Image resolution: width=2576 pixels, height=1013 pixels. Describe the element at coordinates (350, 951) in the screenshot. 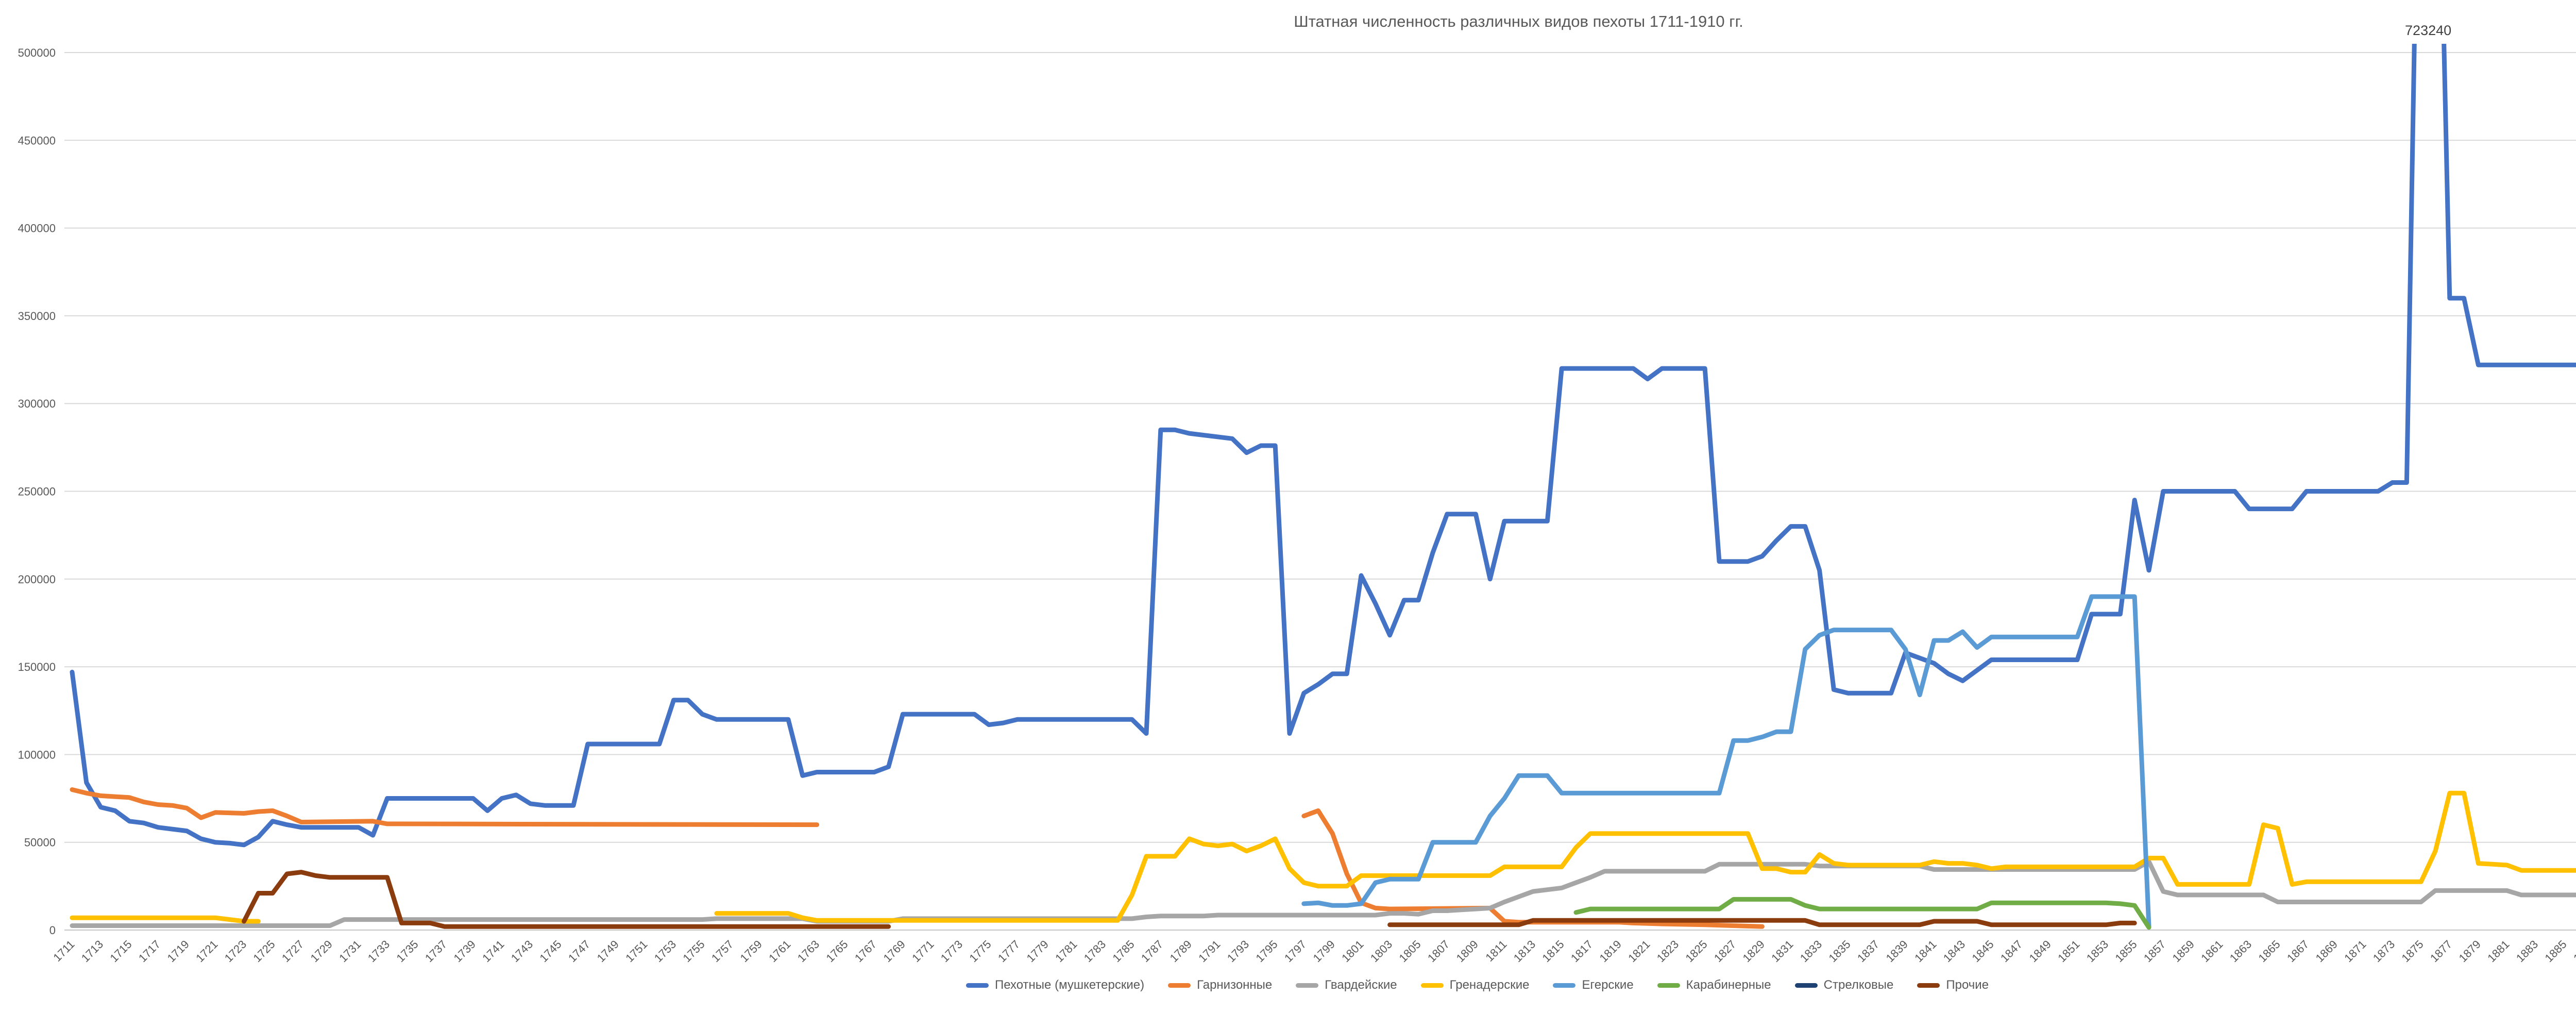

I see `x-tick-label: 1731` at that location.